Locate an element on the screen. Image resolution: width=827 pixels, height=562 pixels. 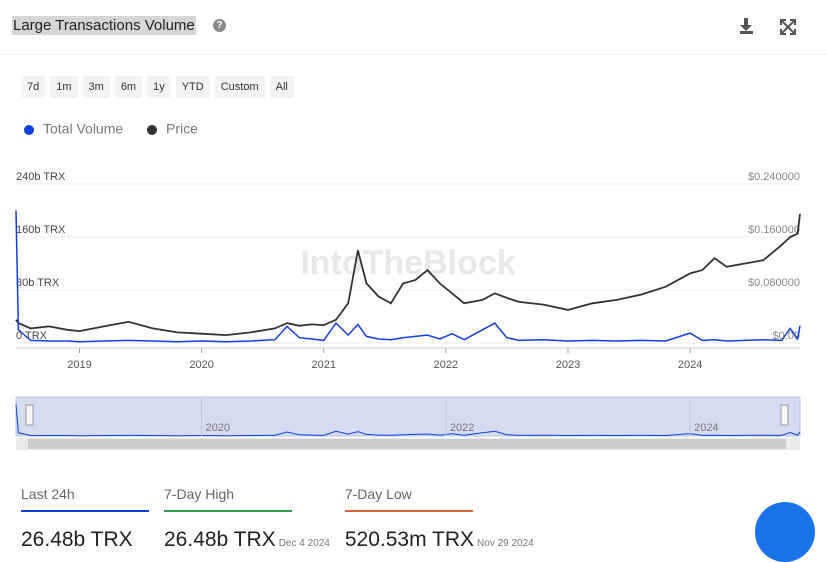
legend-label: Total Volume is located at coordinates (83, 129).